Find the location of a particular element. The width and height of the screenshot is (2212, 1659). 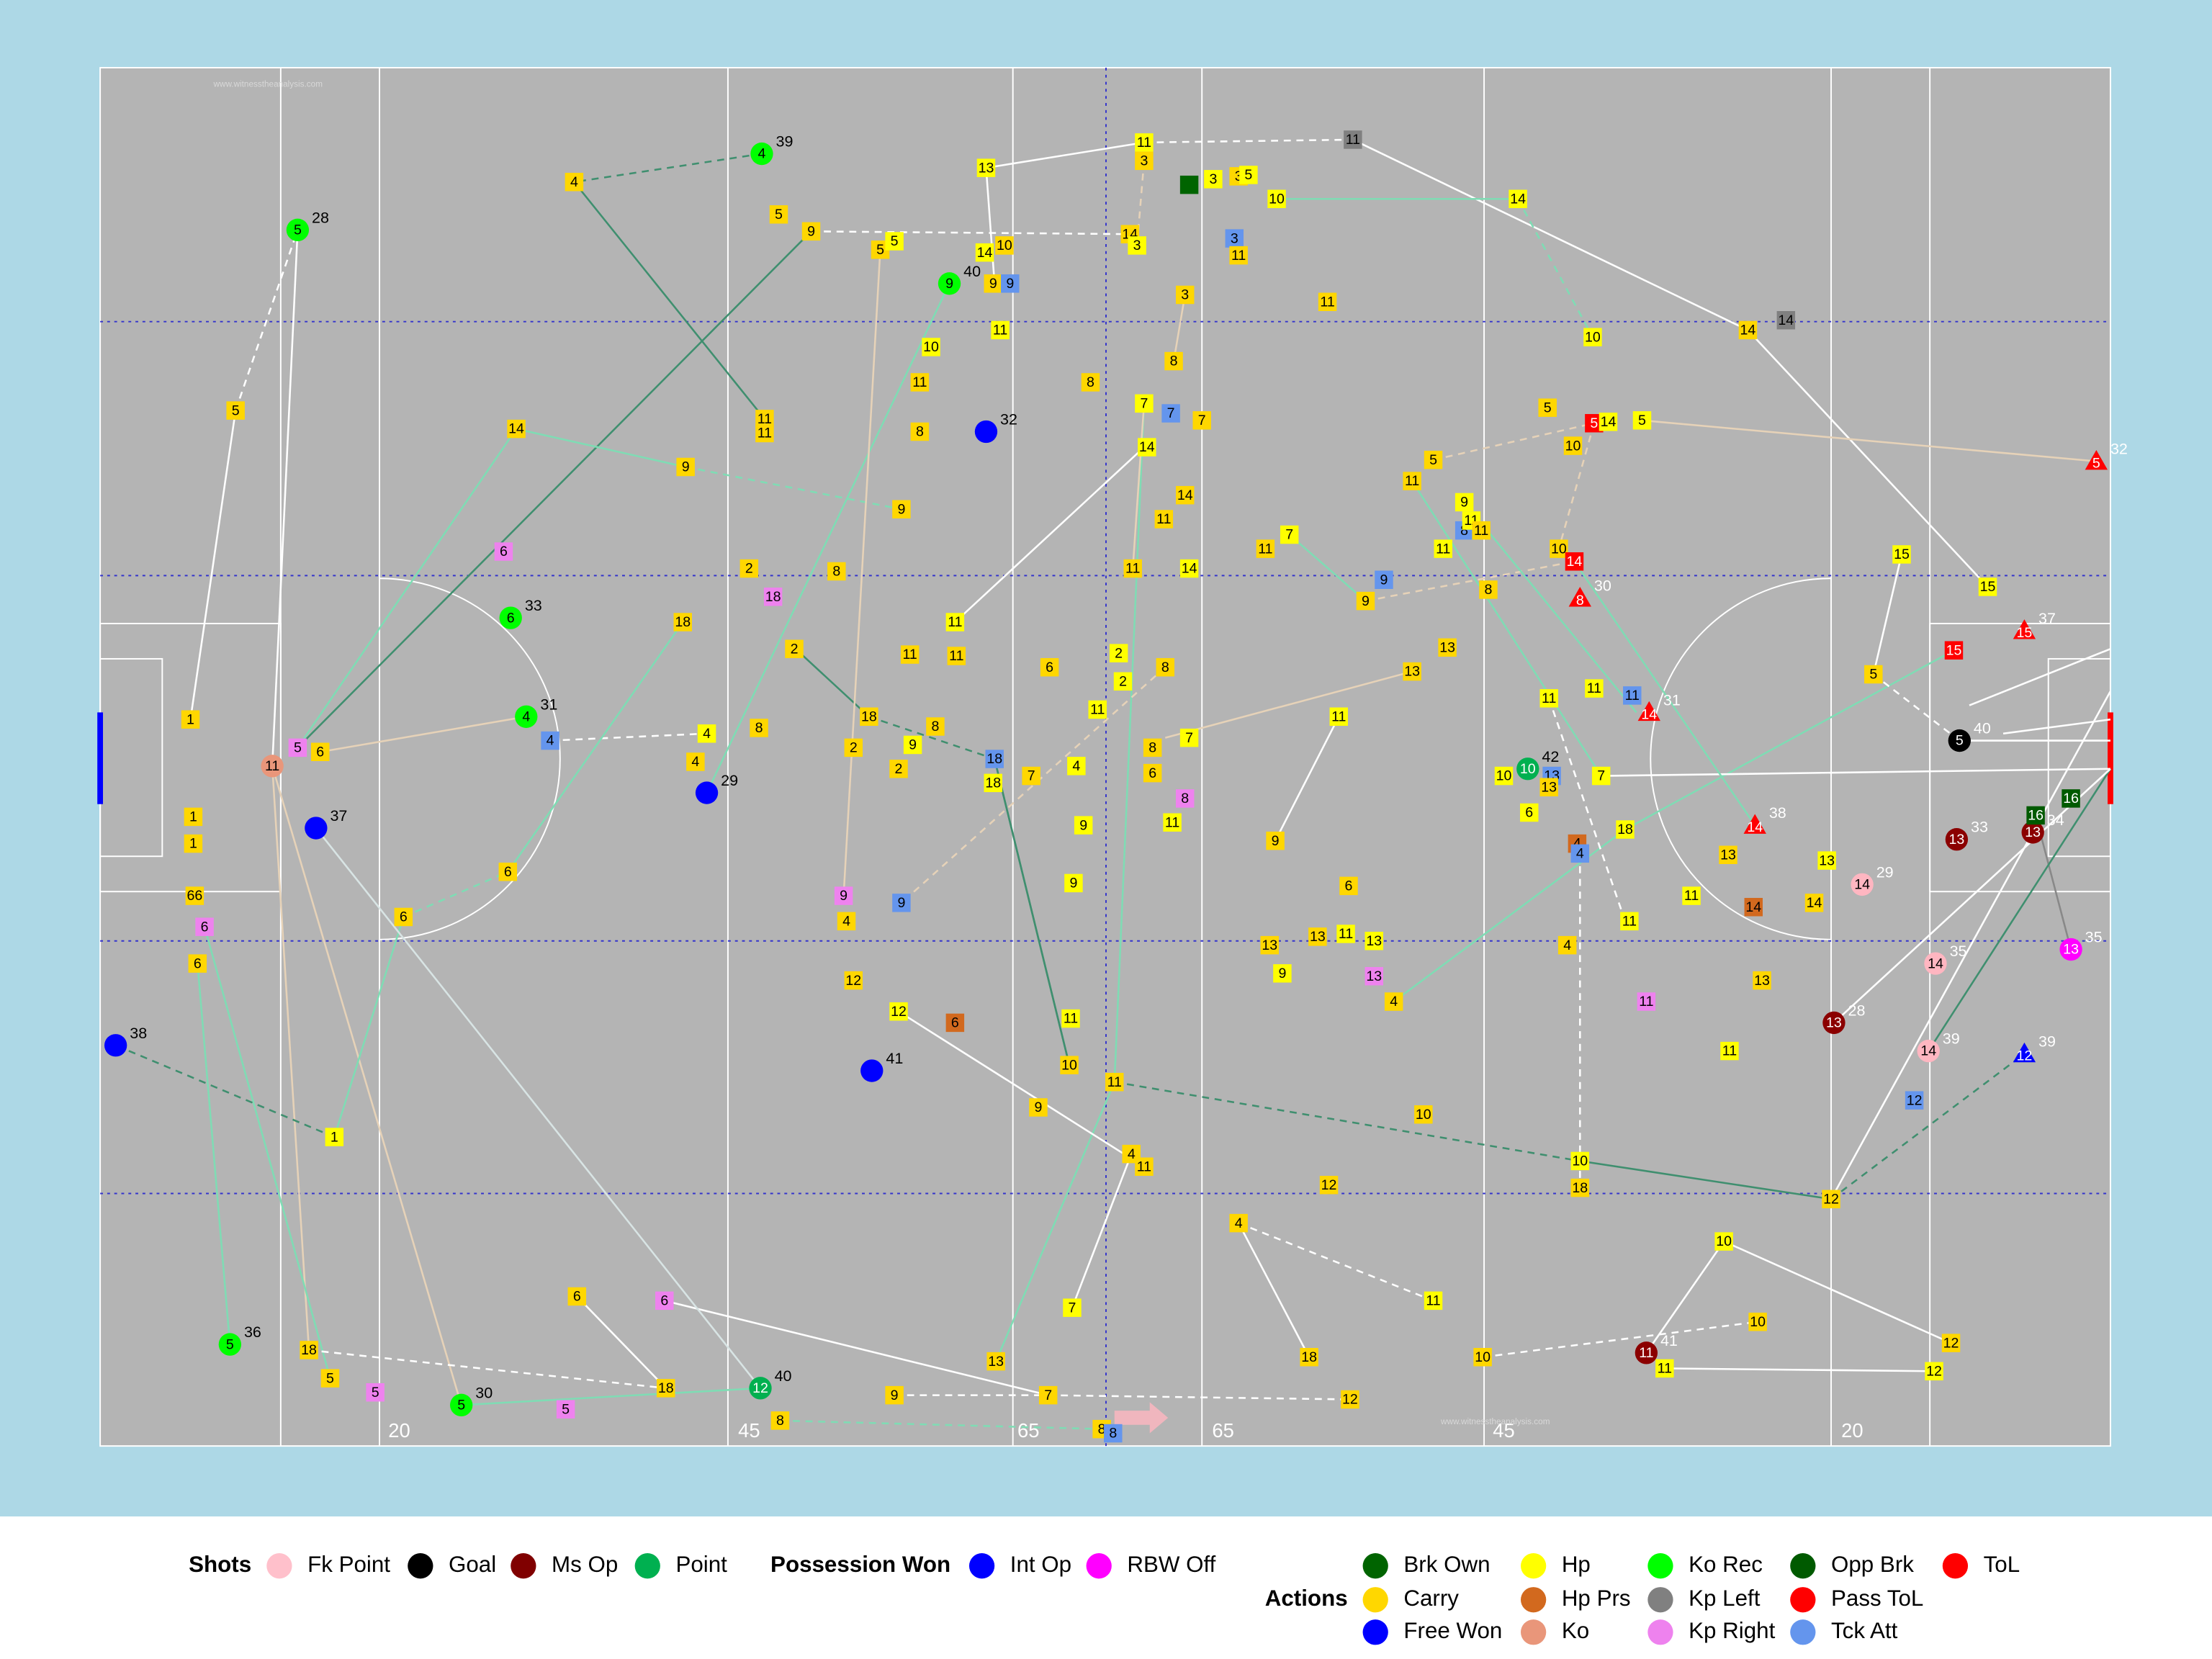

event-minute: 38 is located at coordinates (1777, 813).